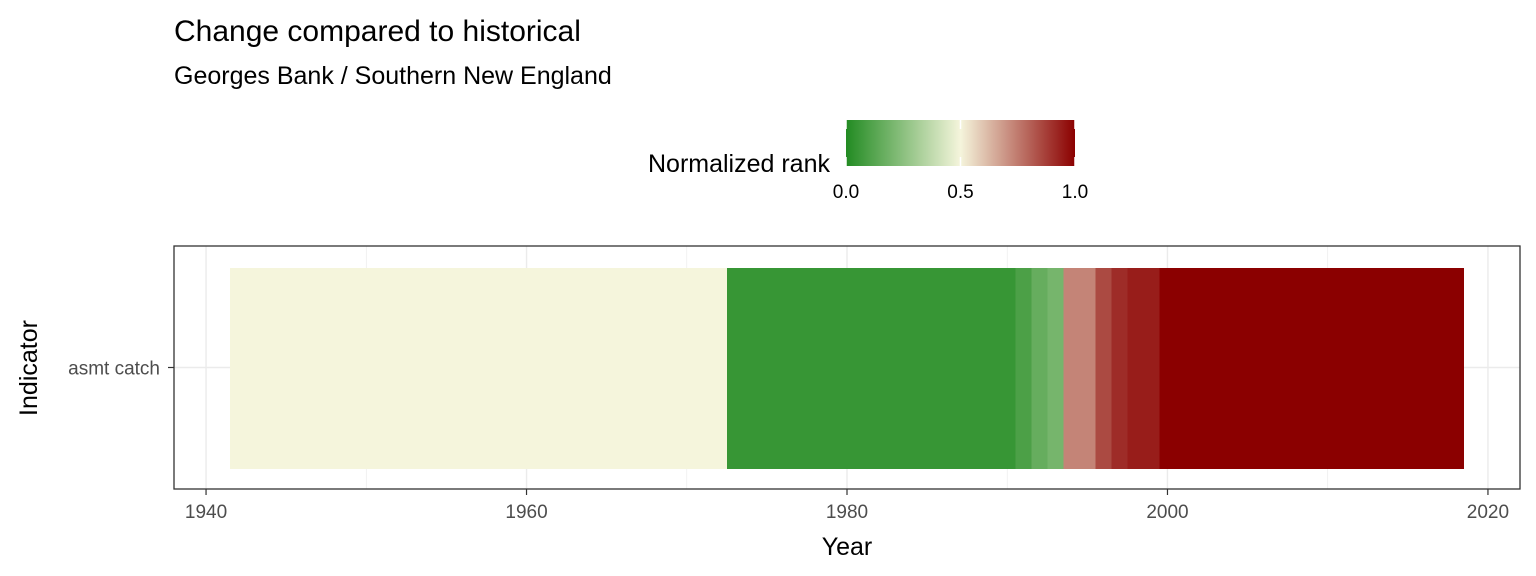 This screenshot has height=576, width=1536. What do you see at coordinates (206, 512) in the screenshot?
I see `x-tick-label: 1940` at bounding box center [206, 512].